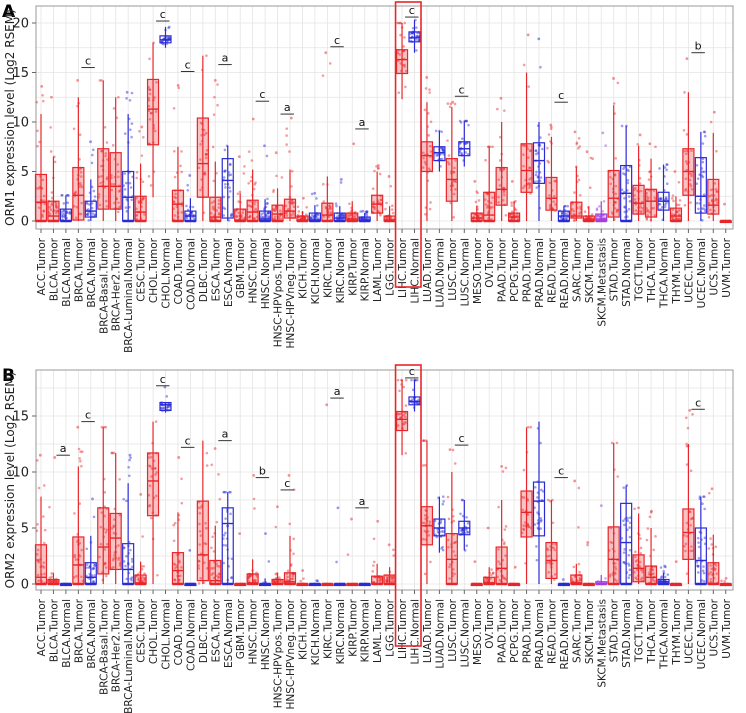 The height and width of the screenshot is (713, 746). Describe the element at coordinates (215, 190) in the screenshot. I see `box-esca-tumor: ESCA.Tumor` at that location.